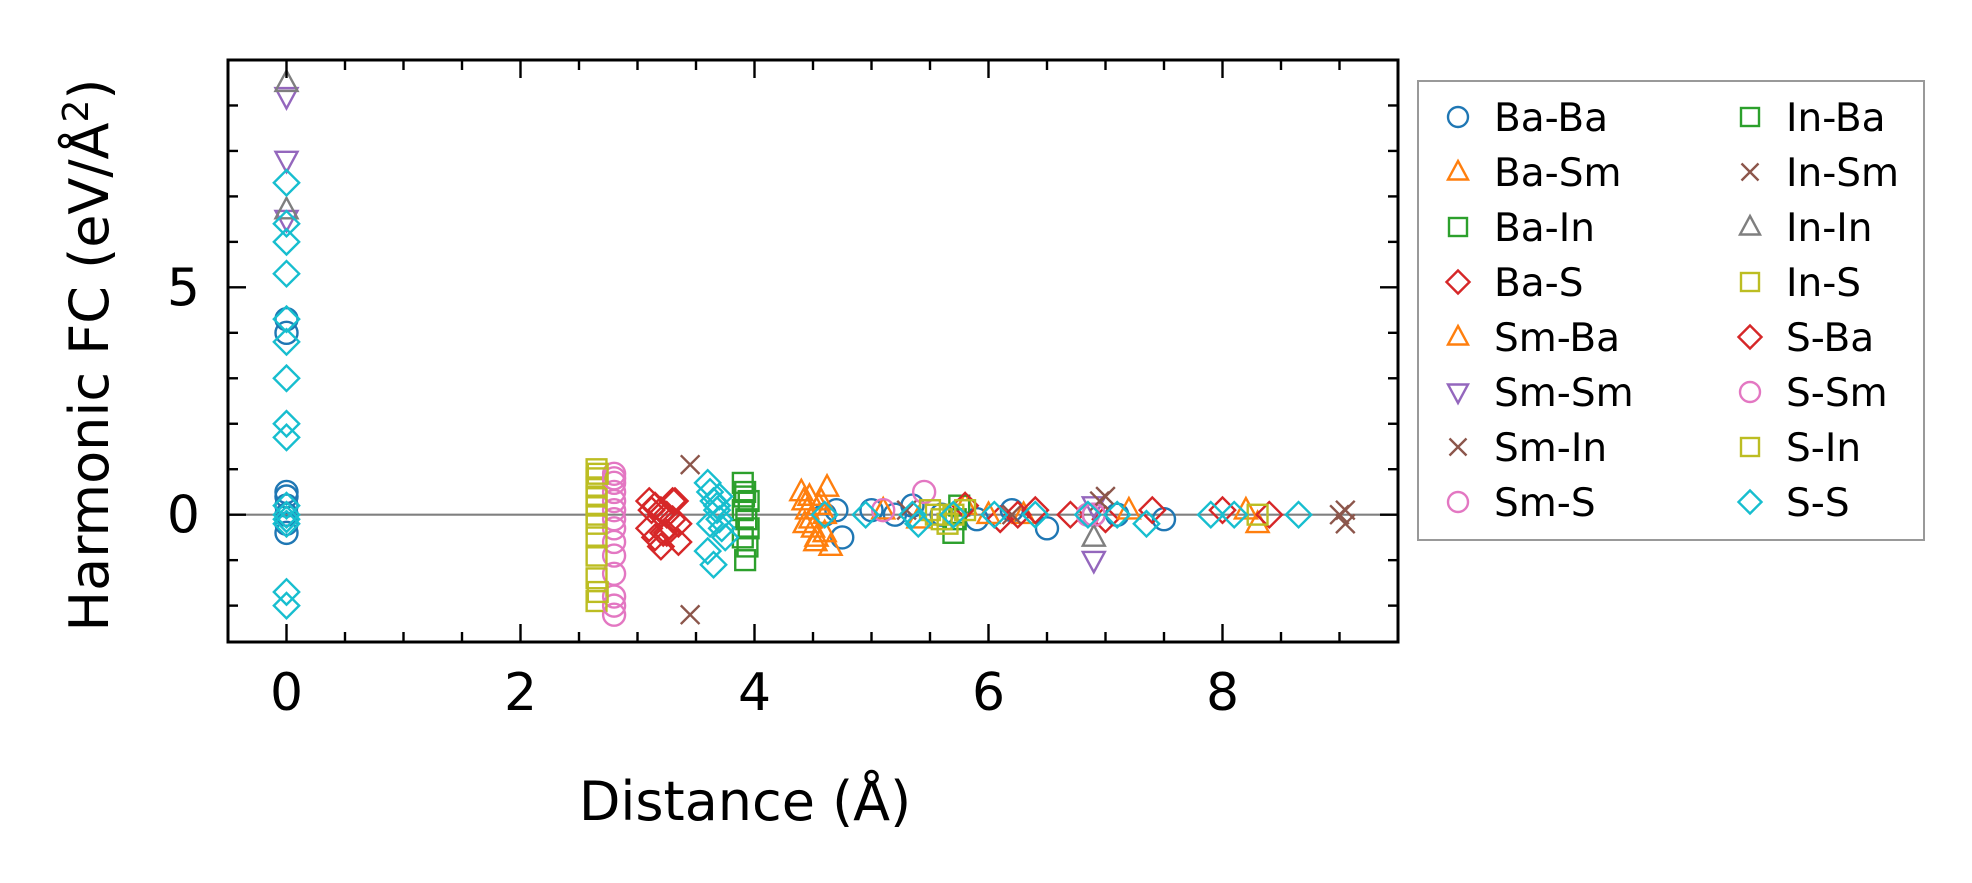  What do you see at coordinates (1550, 448) in the screenshot?
I see `legend-label: Sm-In` at bounding box center [1550, 448].